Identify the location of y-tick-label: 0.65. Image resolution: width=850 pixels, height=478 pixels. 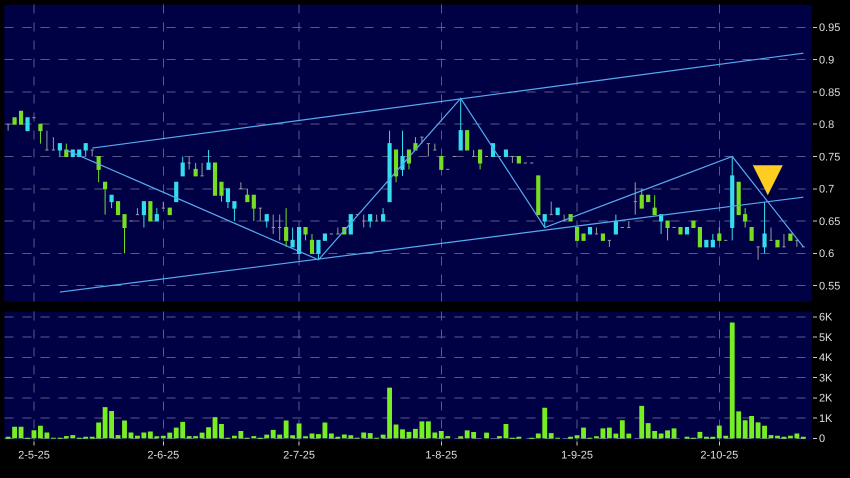
(829, 222).